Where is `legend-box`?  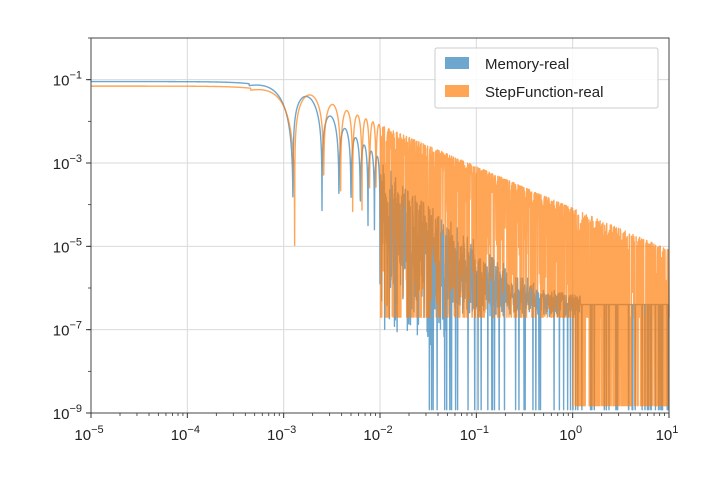 legend-box is located at coordinates (546, 78).